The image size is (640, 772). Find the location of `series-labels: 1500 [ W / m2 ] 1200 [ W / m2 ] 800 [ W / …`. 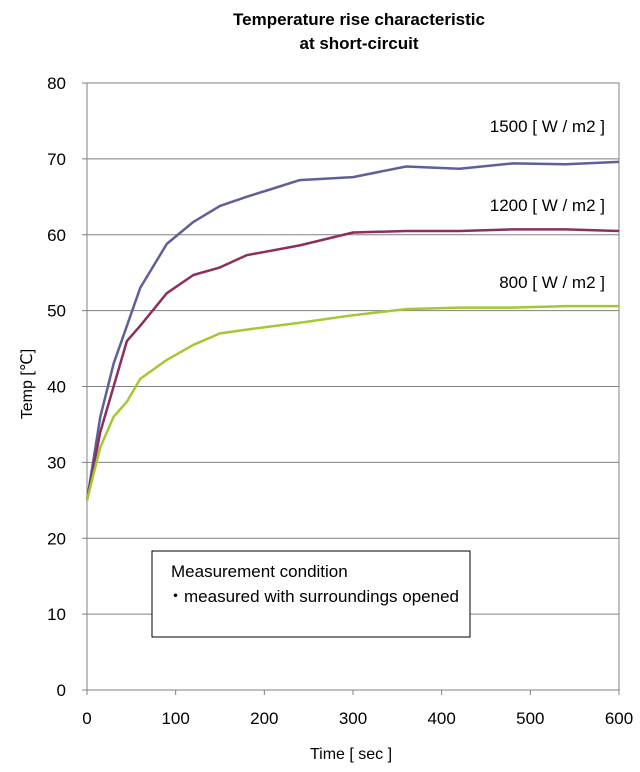

series-labels: 1500 [ W / m2 ] 1200 [ W / m2 ] 800 [ W / … is located at coordinates (547, 204).